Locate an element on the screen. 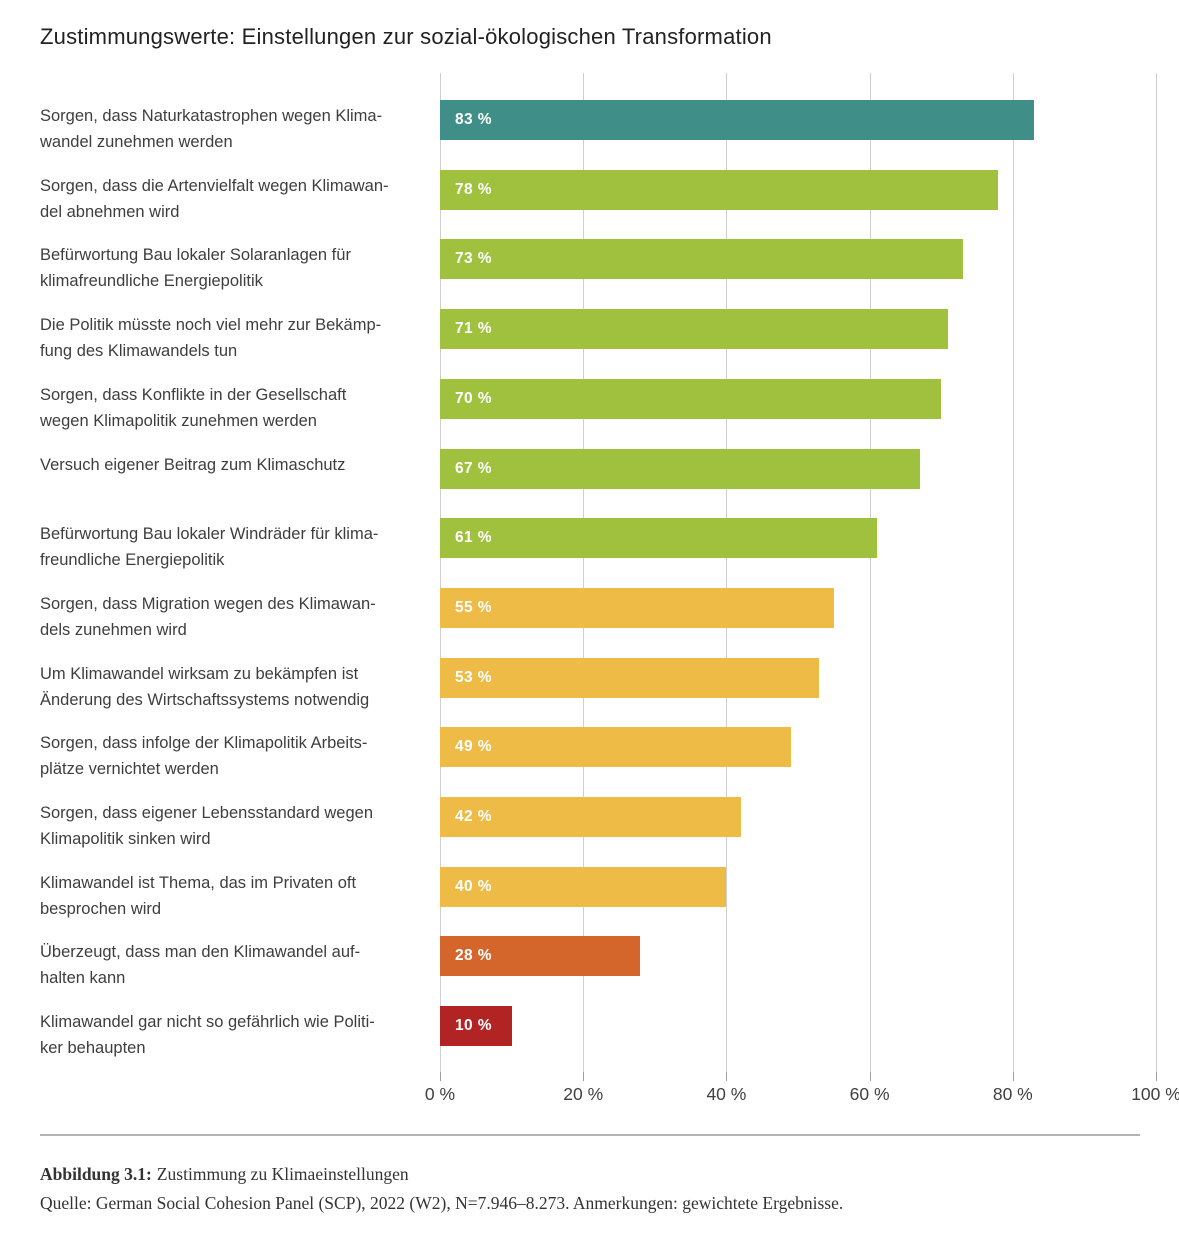 The width and height of the screenshot is (1179, 1245). axis-tick-label: 0 % is located at coordinates (440, 1094).